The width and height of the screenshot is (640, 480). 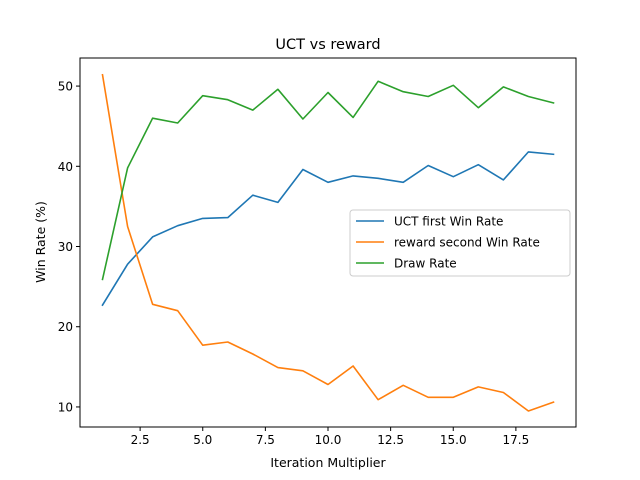 I want to click on x-tick-label: 17.5, so click(x=516, y=440).